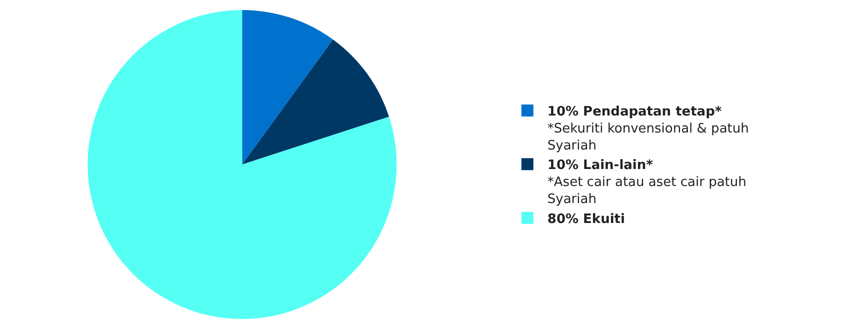 This screenshot has height=329, width=849. Describe the element at coordinates (648, 137) in the screenshot. I see `text: *Sekuriti konvensional & patuh Syariah` at that location.